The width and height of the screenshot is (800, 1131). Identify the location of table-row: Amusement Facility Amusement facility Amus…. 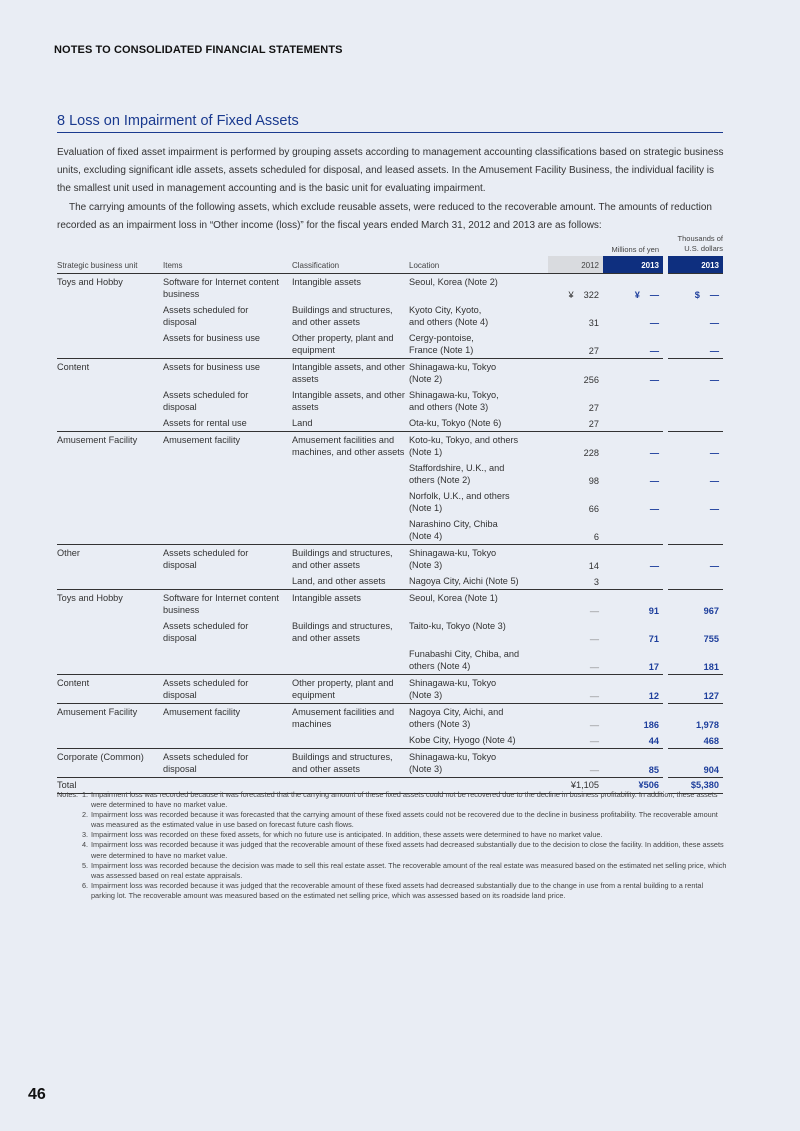
(390, 445).